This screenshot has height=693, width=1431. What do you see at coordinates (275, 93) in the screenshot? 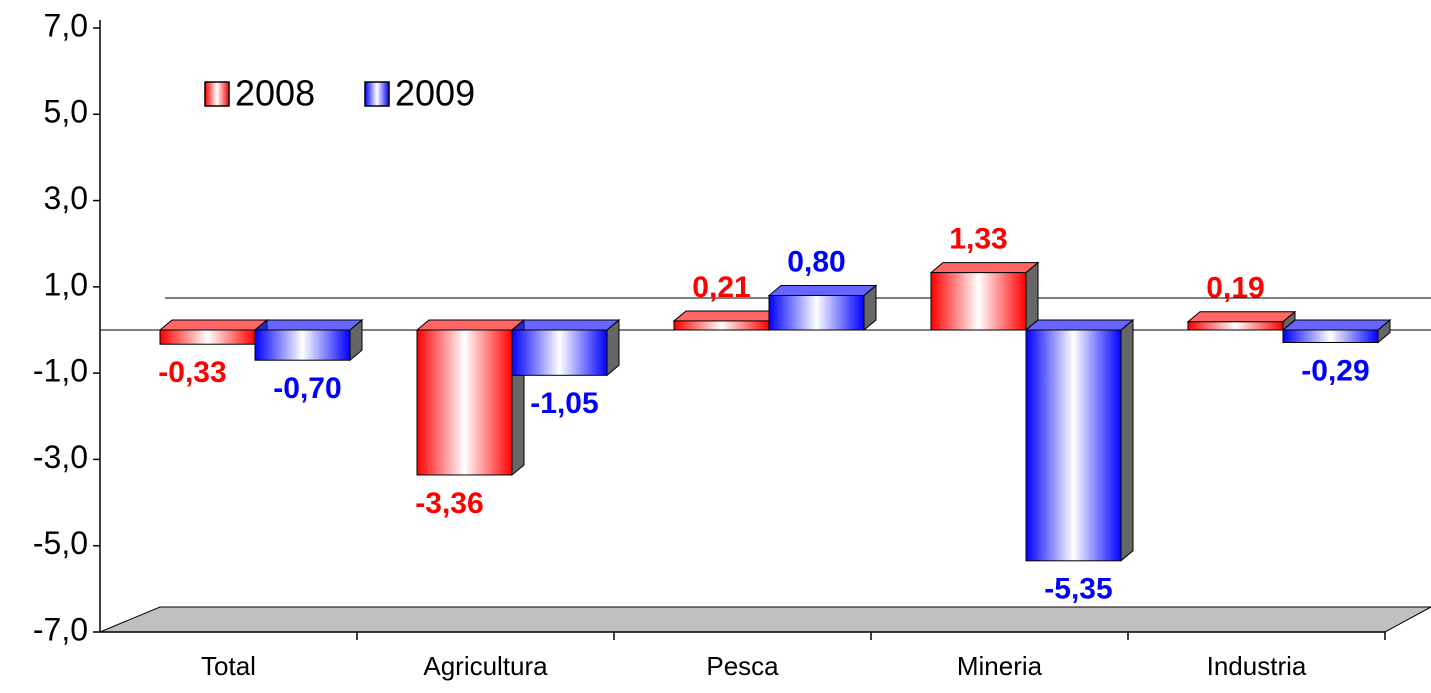
I see `legend-label: 2008` at bounding box center [275, 93].